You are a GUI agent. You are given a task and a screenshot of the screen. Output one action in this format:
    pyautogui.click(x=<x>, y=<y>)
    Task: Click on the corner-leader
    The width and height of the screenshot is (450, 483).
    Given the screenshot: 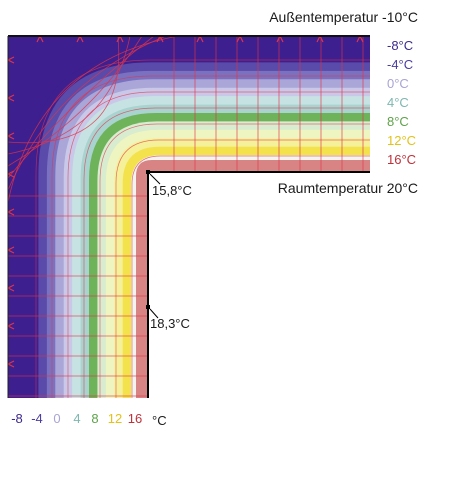 What is the action you would take?
    pyautogui.click(x=155, y=179)
    